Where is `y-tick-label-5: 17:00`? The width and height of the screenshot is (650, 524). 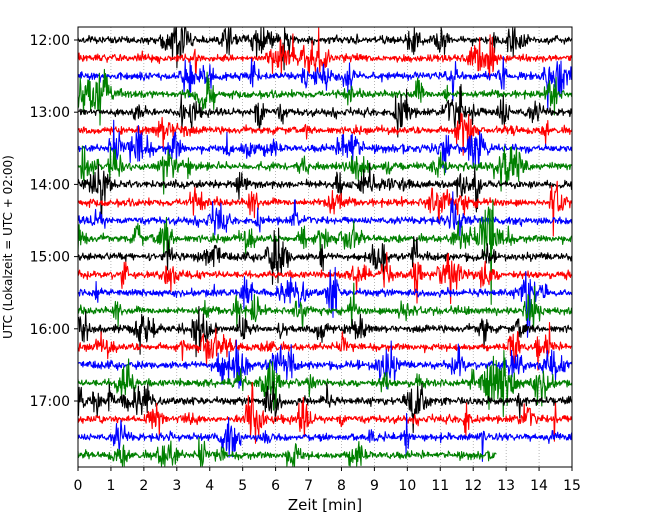
y-tick-label-5: 17:00 is located at coordinates (50, 402).